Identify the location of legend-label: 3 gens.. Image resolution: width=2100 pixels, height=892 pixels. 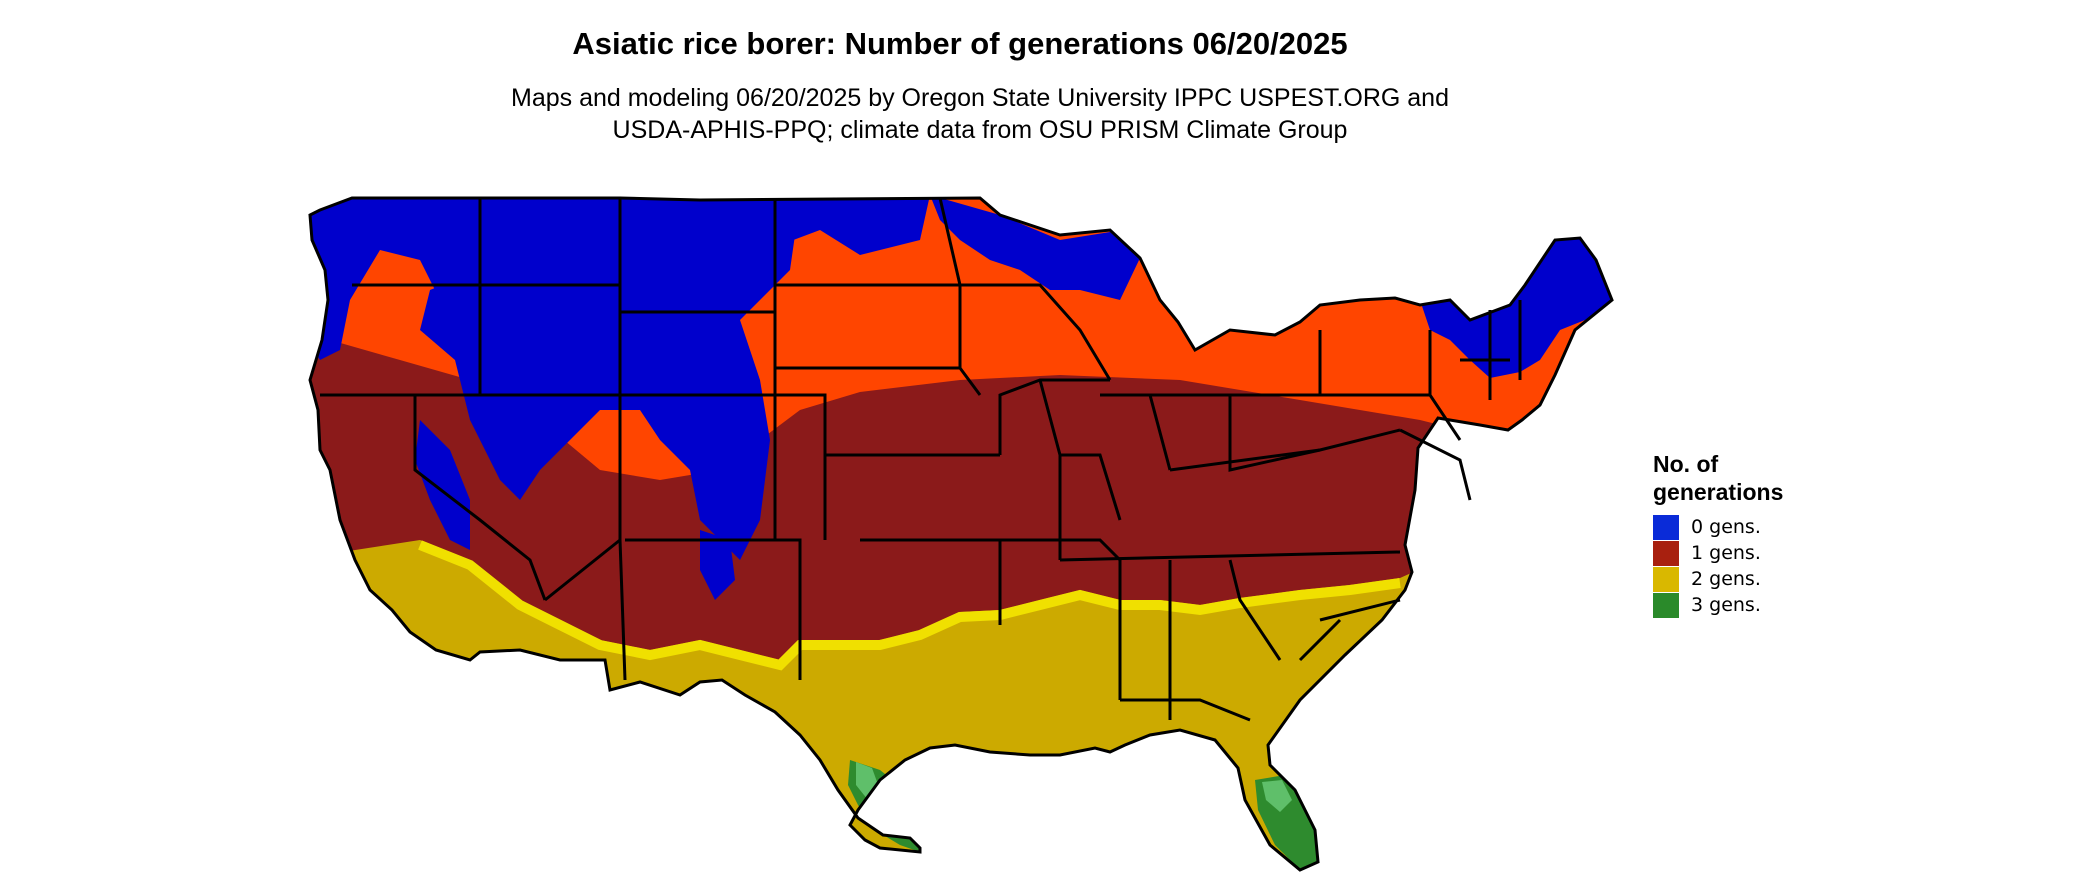
(1726, 605).